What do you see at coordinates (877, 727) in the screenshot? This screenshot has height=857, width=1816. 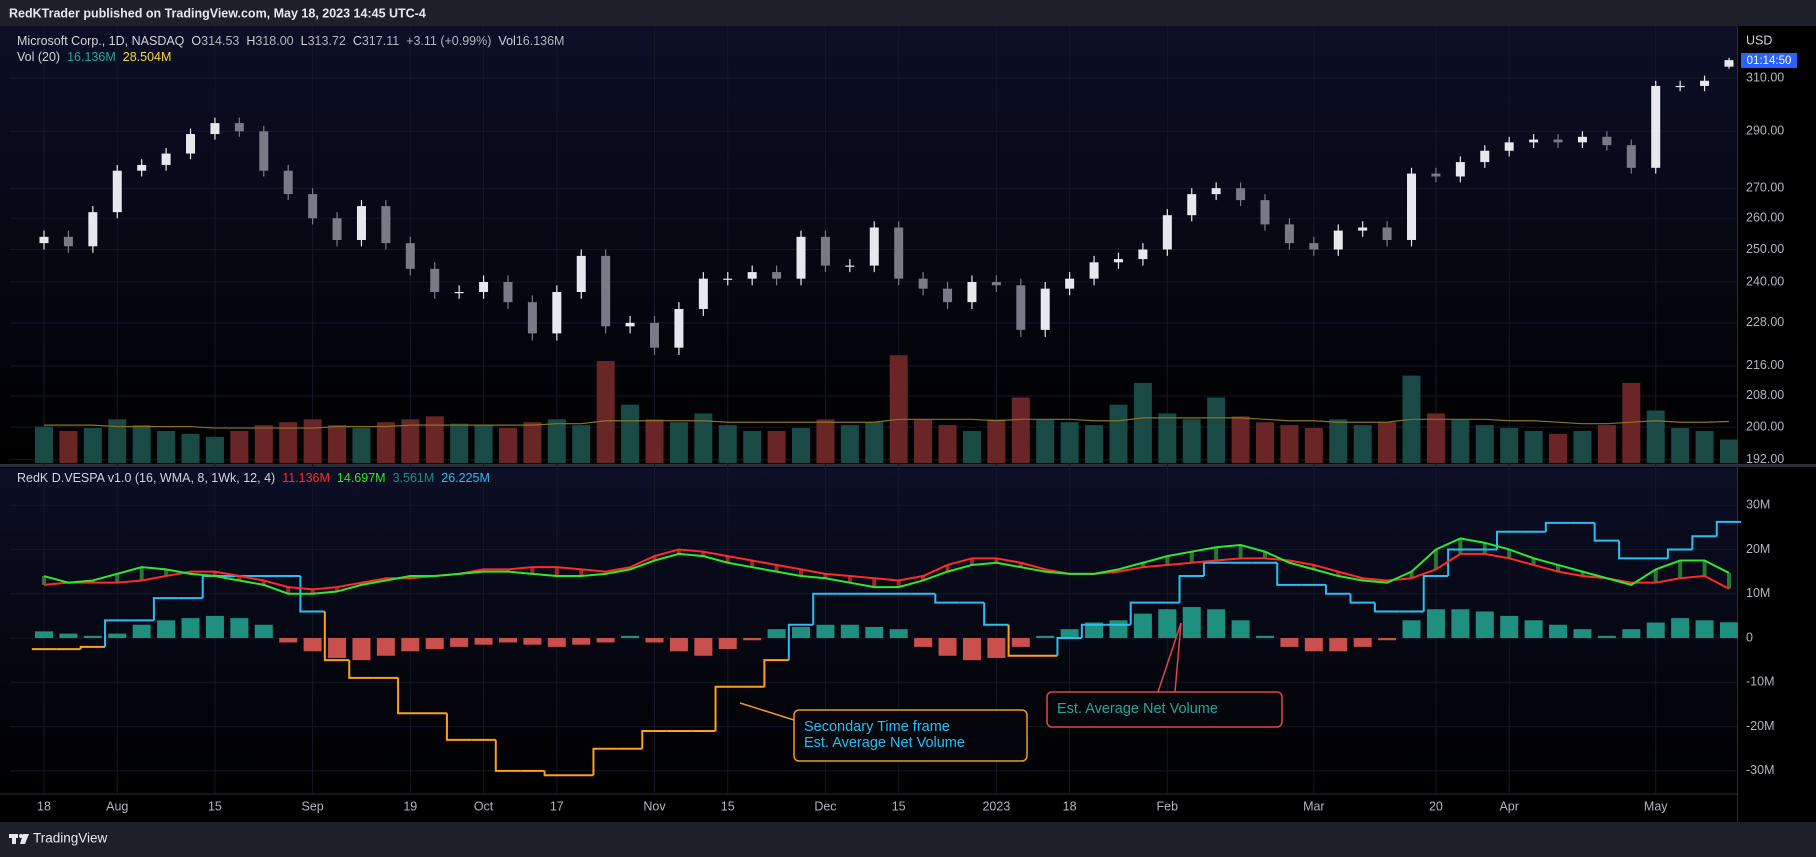 I see `annotation-text: Secondary Time frame` at bounding box center [877, 727].